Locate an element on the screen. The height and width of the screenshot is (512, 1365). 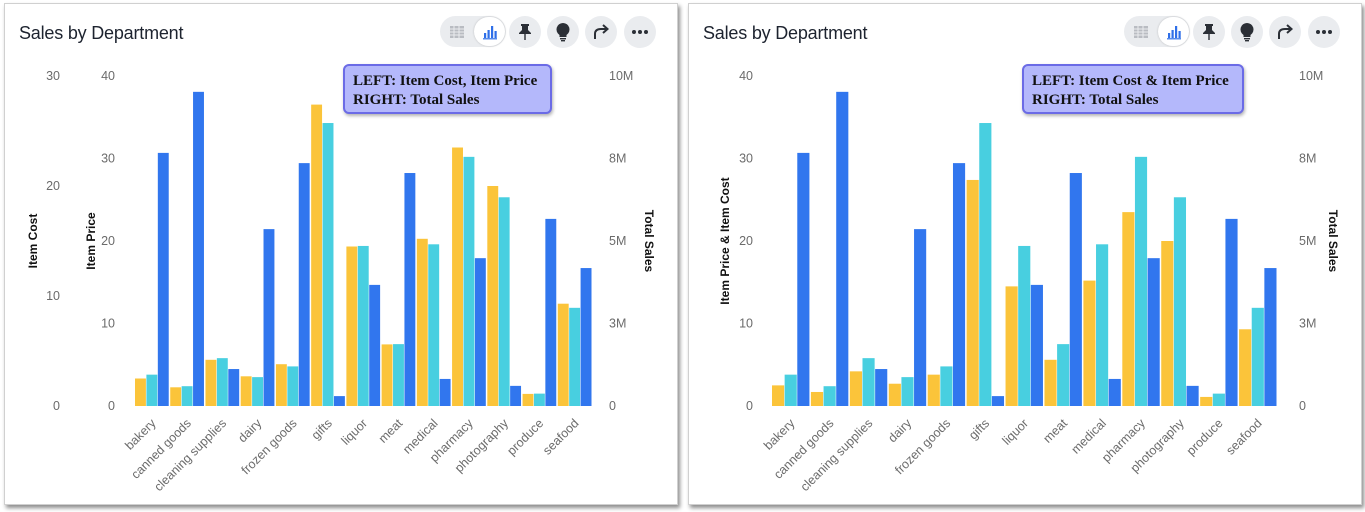
x-tick-label: gifts is located at coordinates (979, 429).